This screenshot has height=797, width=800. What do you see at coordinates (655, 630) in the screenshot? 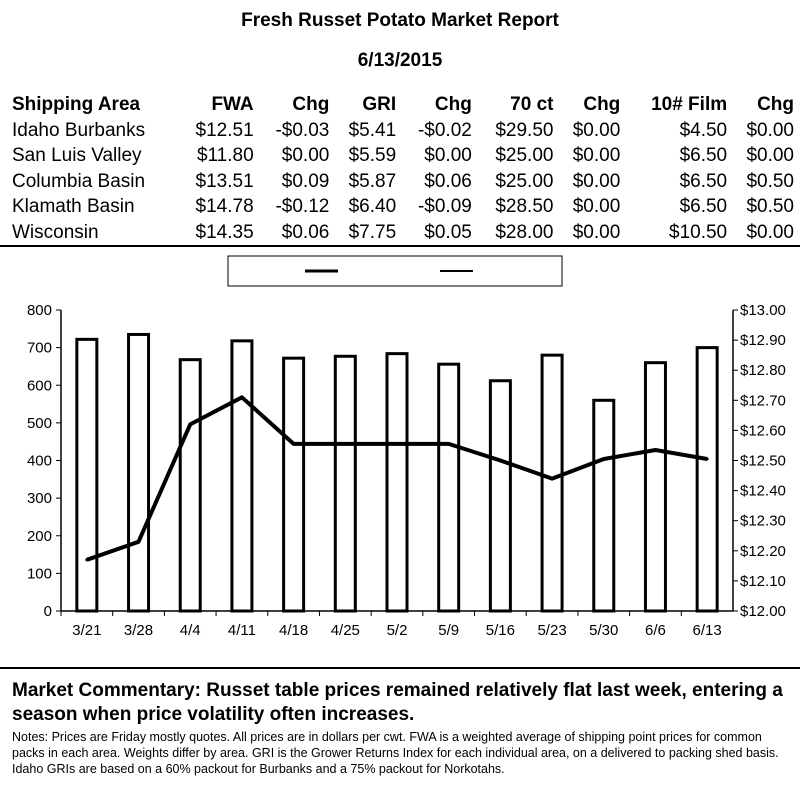
I see `x-tick-label: 6/6` at bounding box center [655, 630].